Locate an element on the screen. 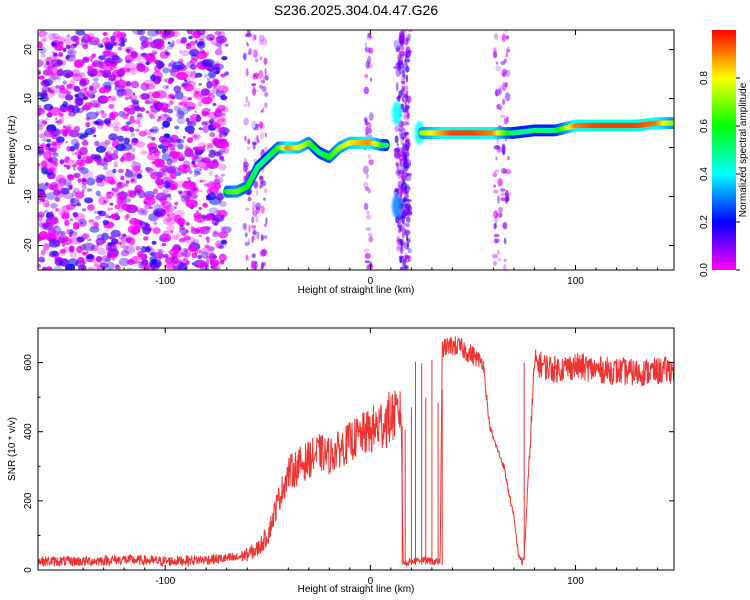  snr-x-axis-label: Height of straight line (km) is located at coordinates (356, 589).